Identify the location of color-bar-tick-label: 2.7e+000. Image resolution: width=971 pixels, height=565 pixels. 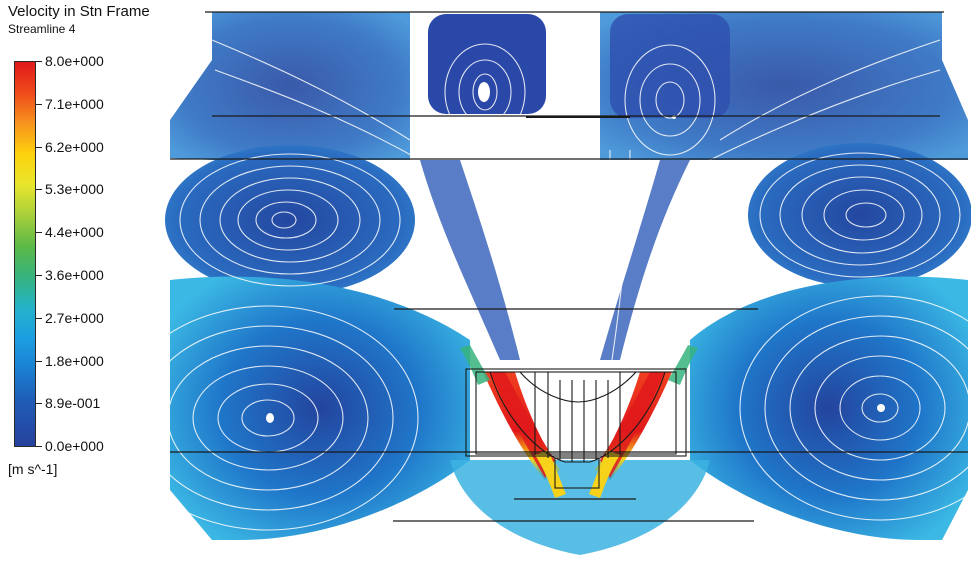
(74, 318).